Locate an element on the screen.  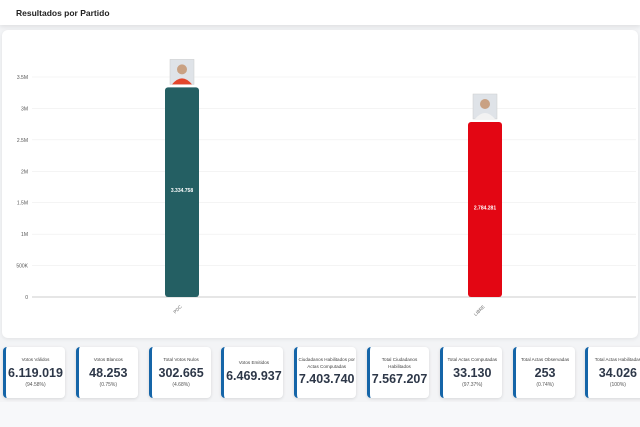
y-tick-label: 2.5M is located at coordinates (22, 141).